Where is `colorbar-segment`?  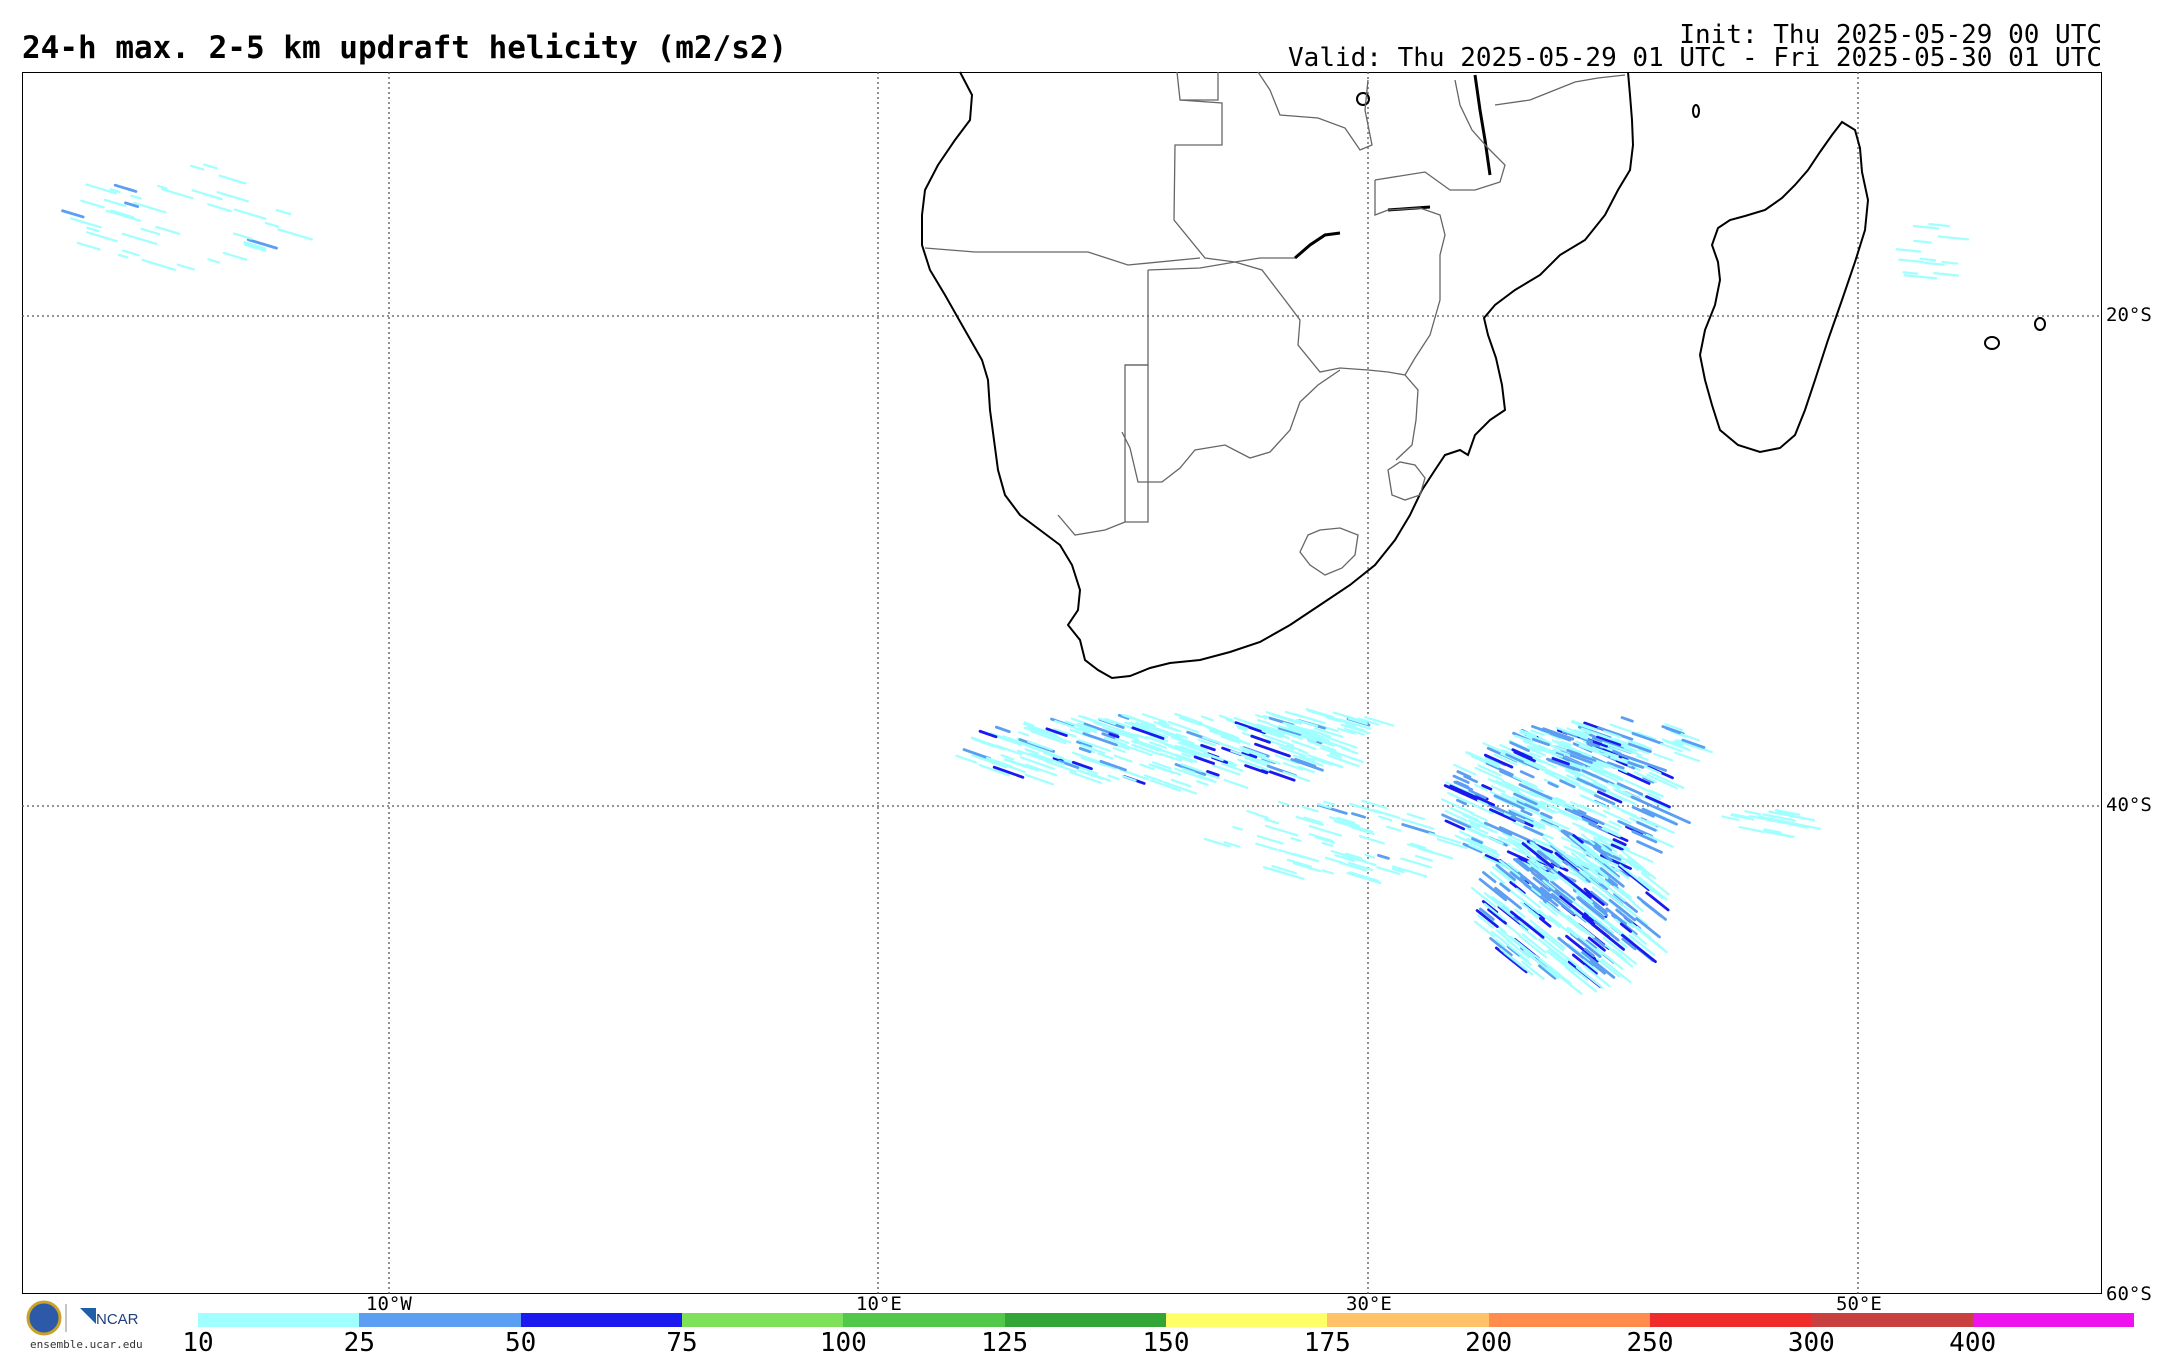 colorbar-segment is located at coordinates (1246, 1320).